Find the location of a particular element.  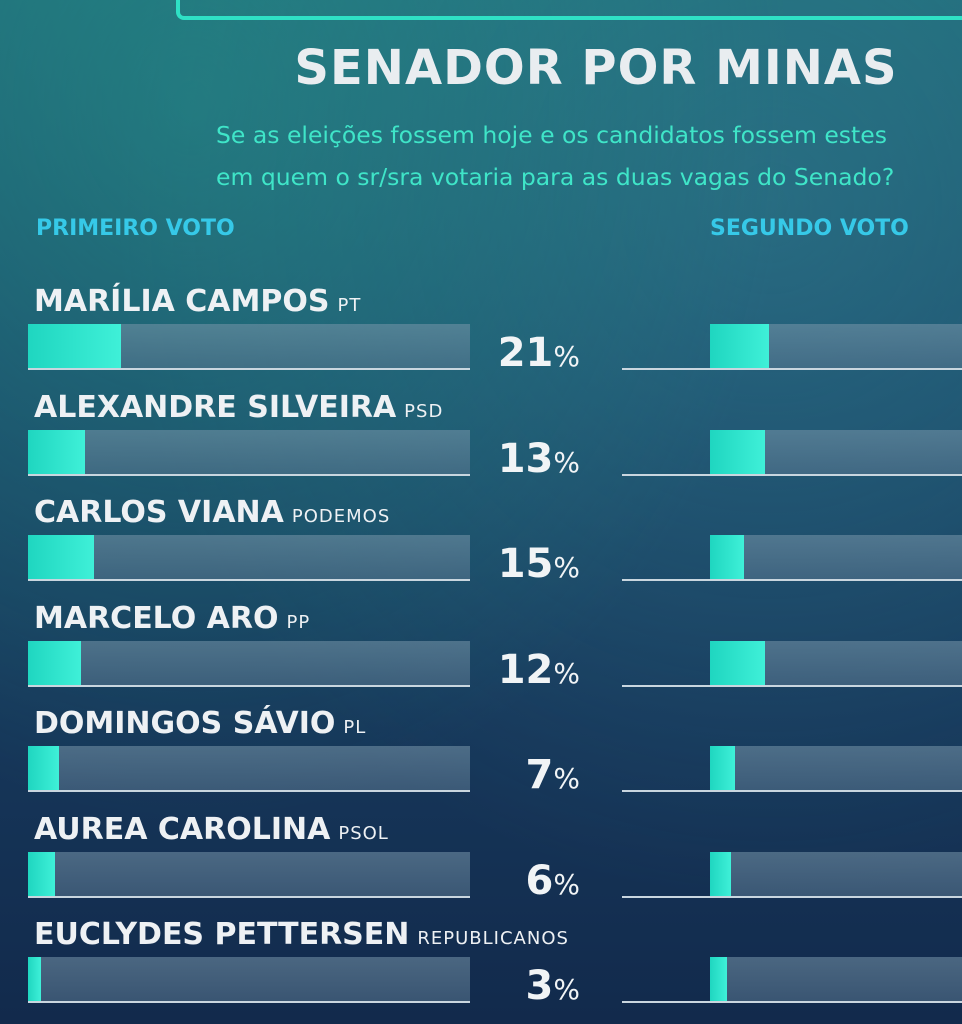

value-number: 15 is located at coordinates (525, 564).